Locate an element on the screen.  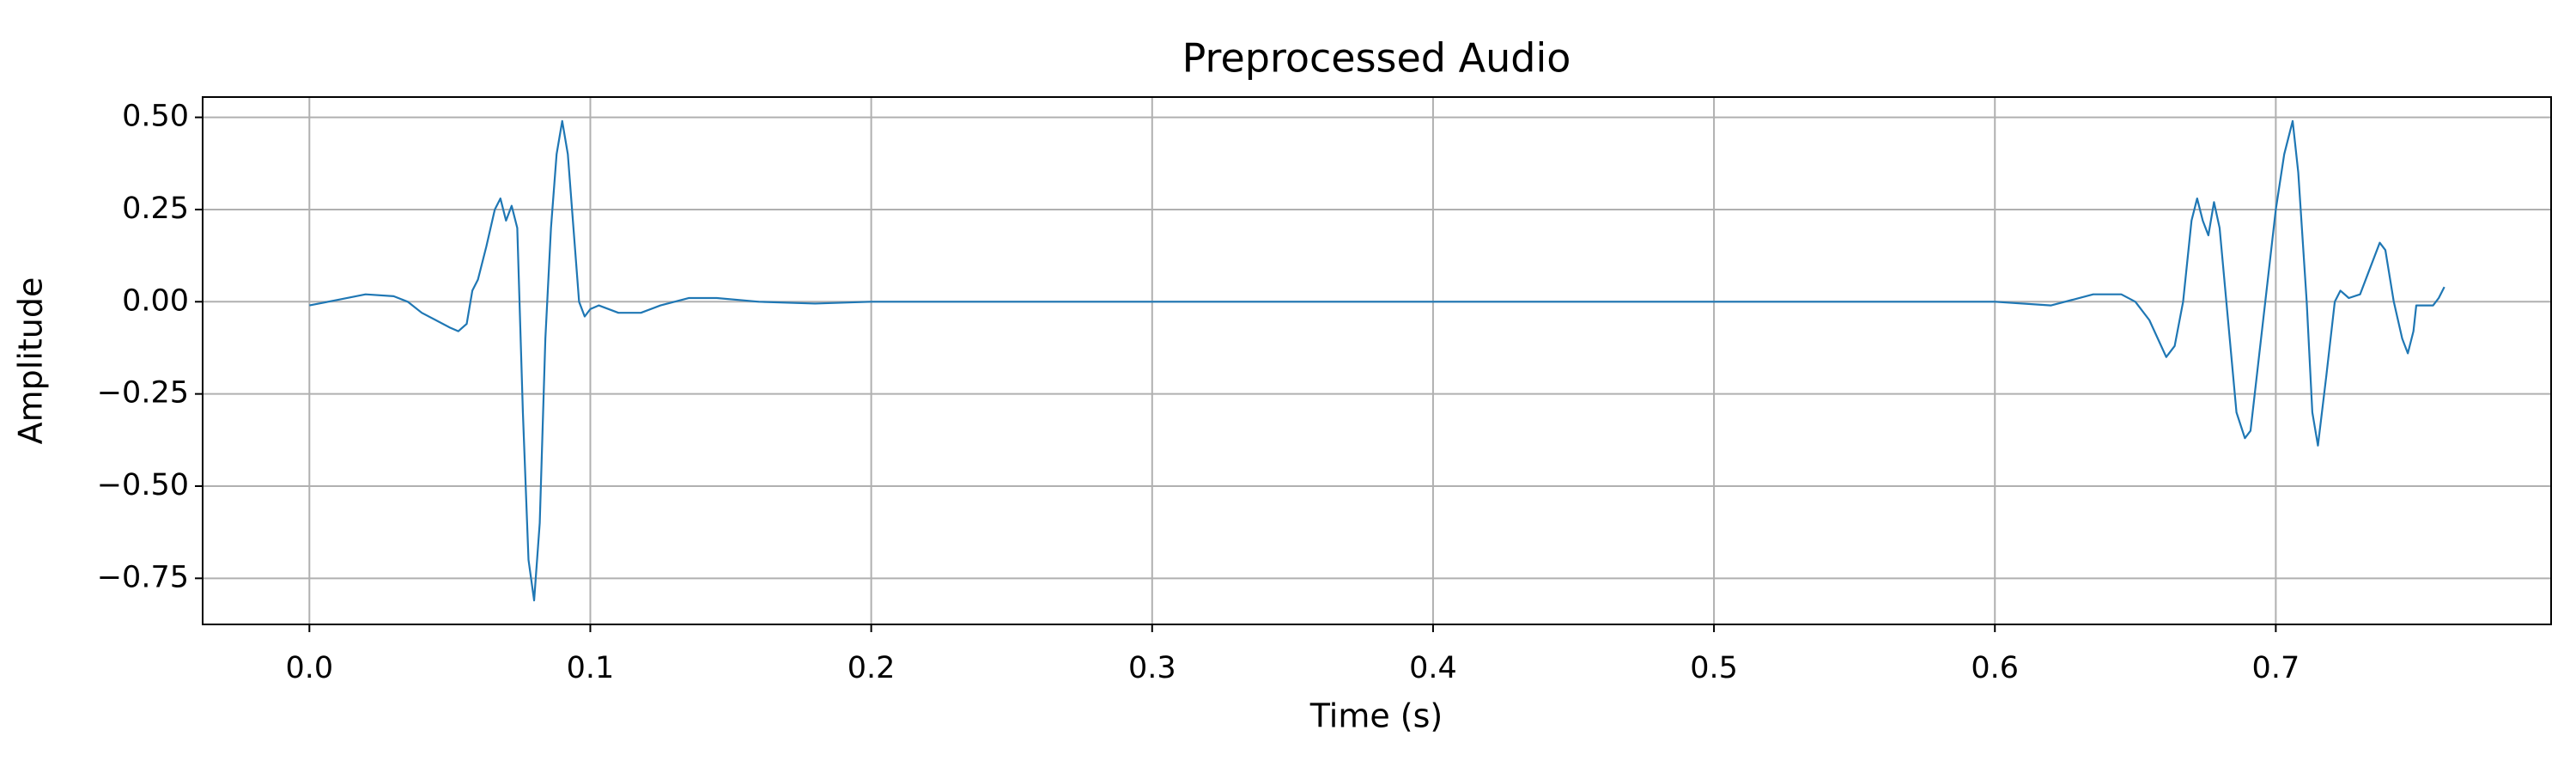
y-tick-label: 0.50 is located at coordinates (155, 117).